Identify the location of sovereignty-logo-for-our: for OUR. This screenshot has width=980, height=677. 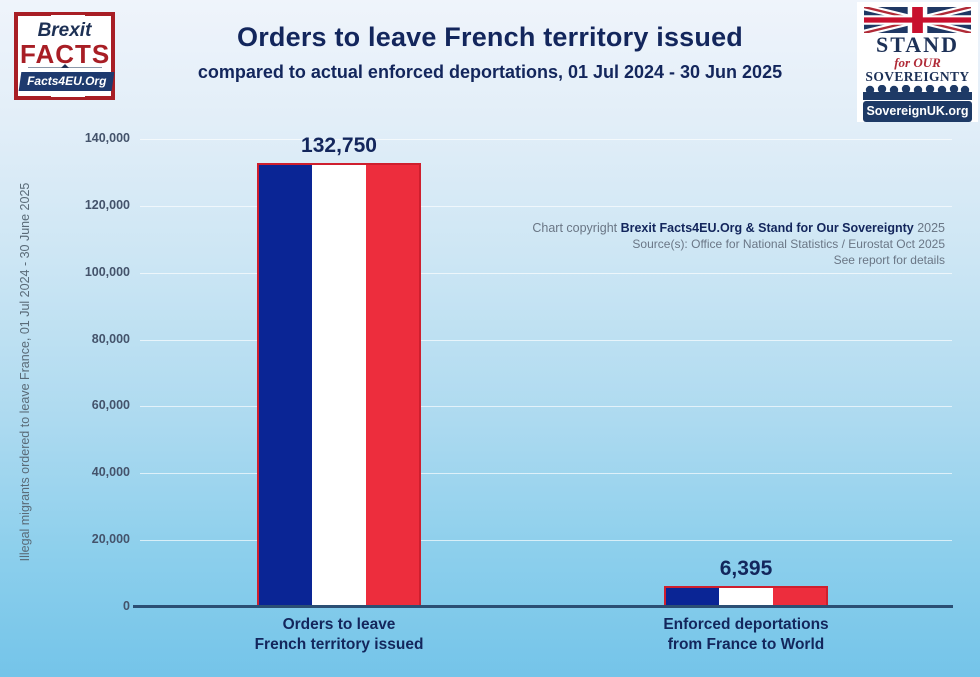
(917, 62).